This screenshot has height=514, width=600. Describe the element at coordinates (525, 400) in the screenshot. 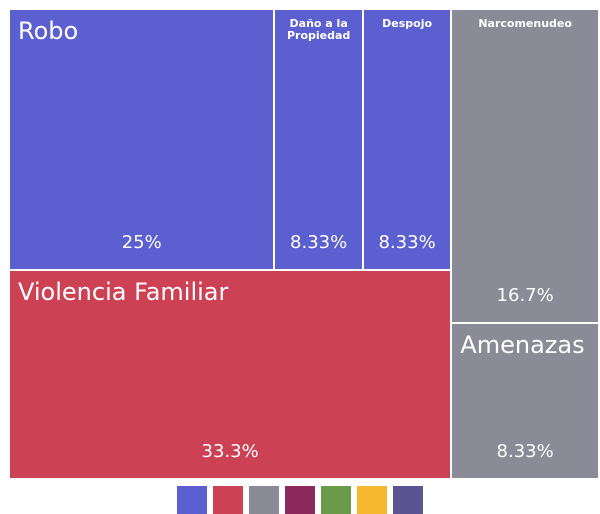

I see `treemap-cell: Amenazas 8.33%` at that location.